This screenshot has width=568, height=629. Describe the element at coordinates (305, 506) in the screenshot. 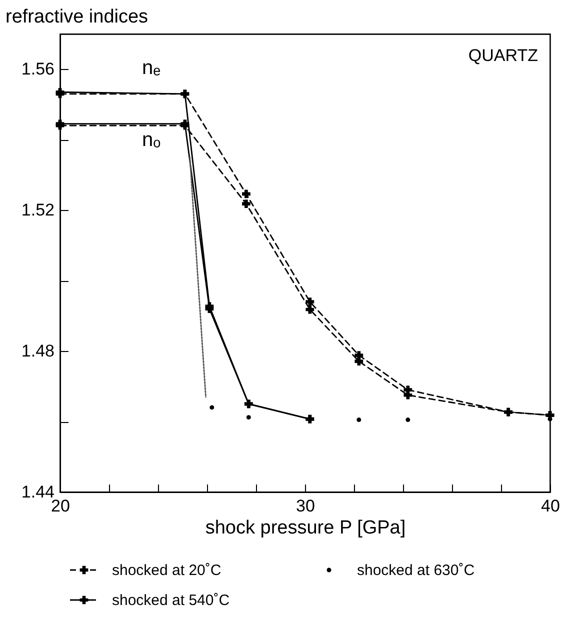

I see `x-tick-label: 30` at that location.